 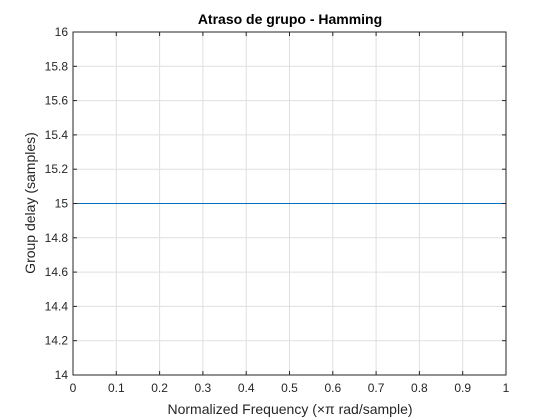 What do you see at coordinates (290, 19) in the screenshot?
I see `chart-title: Atraso de grupo - Hamming` at bounding box center [290, 19].